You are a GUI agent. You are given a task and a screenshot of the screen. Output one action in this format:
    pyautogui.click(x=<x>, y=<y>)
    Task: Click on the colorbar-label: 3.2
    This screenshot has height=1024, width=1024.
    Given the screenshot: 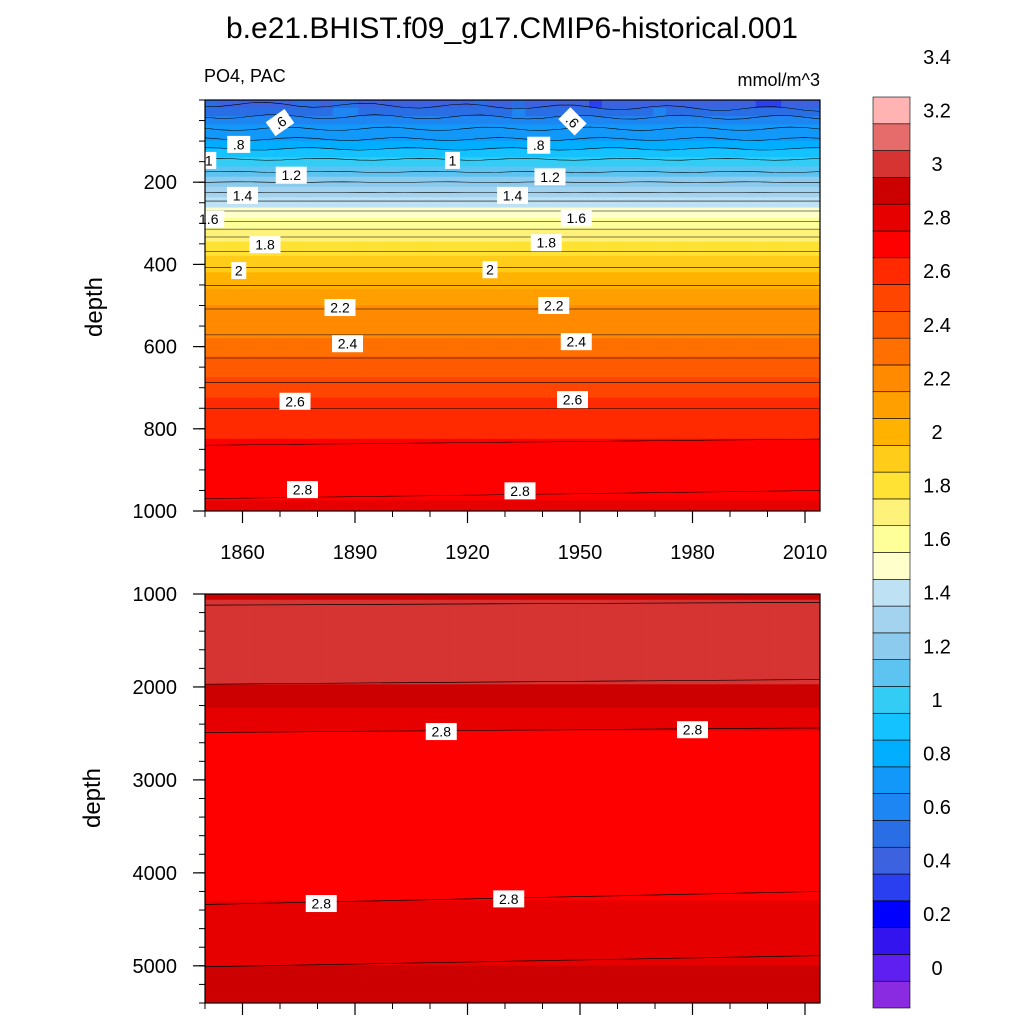 What is the action you would take?
    pyautogui.click(x=937, y=111)
    